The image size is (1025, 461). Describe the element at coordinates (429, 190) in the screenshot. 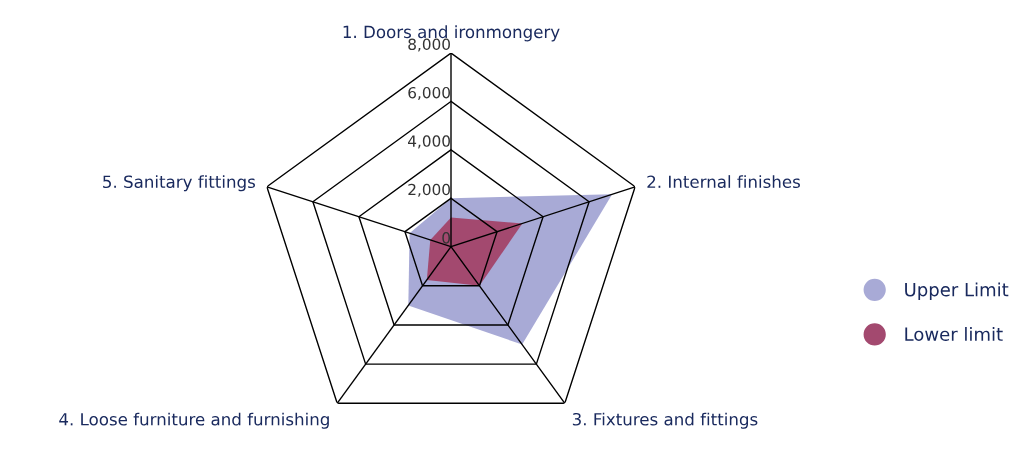

I see `y-tick-label: 2,000` at that location.